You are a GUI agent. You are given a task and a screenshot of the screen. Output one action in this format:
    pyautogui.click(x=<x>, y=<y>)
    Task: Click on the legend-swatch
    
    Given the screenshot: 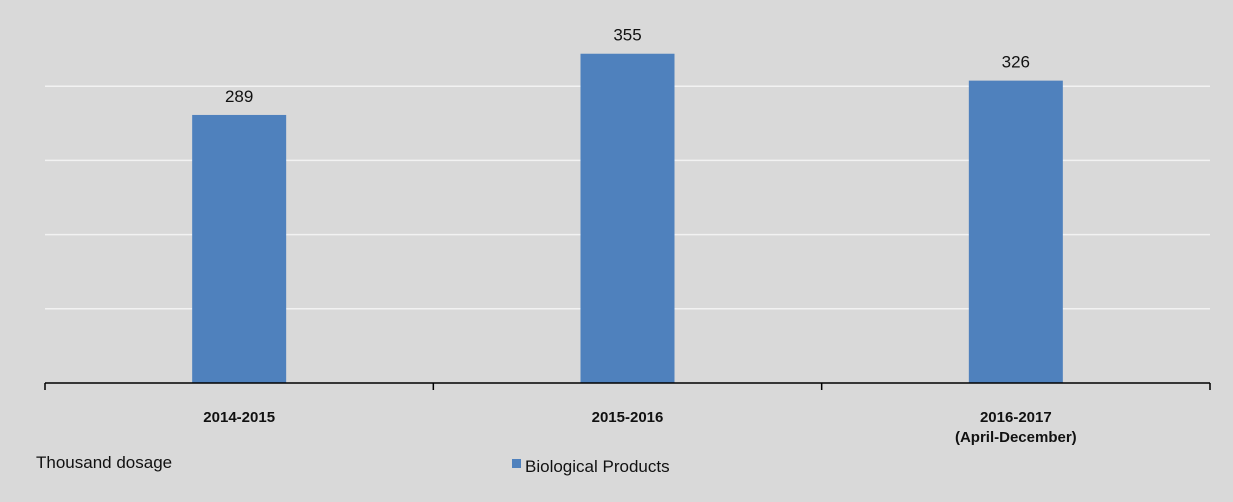 What is the action you would take?
    pyautogui.click(x=516, y=463)
    